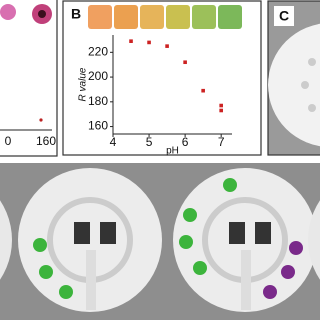  Describe the element at coordinates (98, 51) in the screenshot. I see `y-tick-label: 220` at that location.